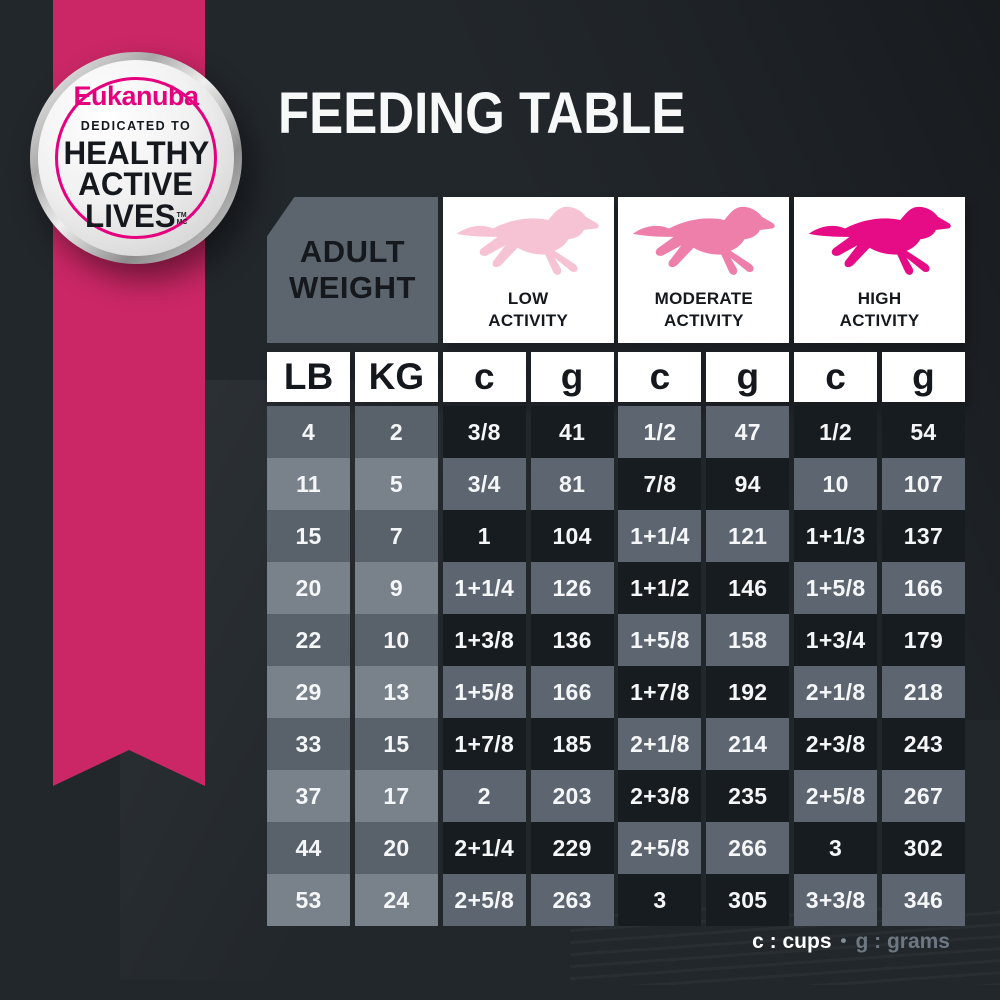 Image resolution: width=1000 pixels, height=1000 pixels. Describe the element at coordinates (352, 270) in the screenshot. I see `adult-weight-header: ADULT WEIGHT` at that location.